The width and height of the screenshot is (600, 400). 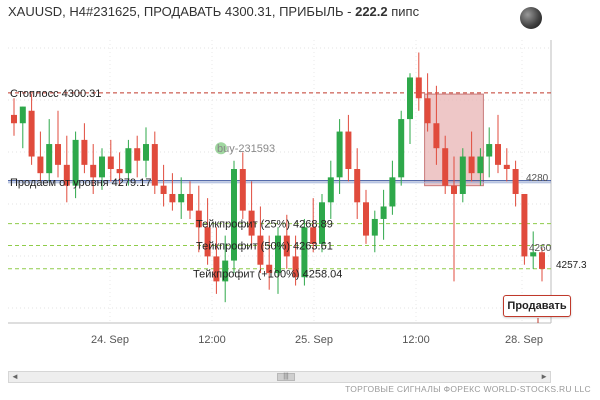 I want to click on buy-marker, so click(x=221, y=148).